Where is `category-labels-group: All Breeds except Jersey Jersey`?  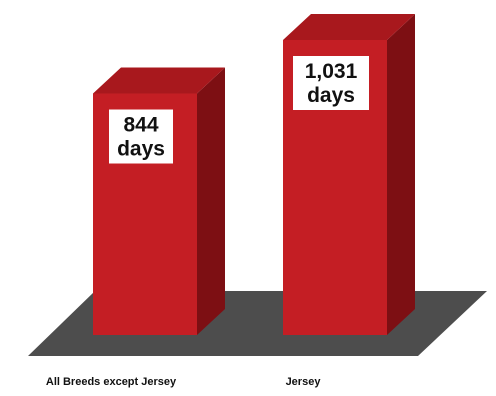 category-labels-group: All Breeds except Jersey Jersey is located at coordinates (183, 382).